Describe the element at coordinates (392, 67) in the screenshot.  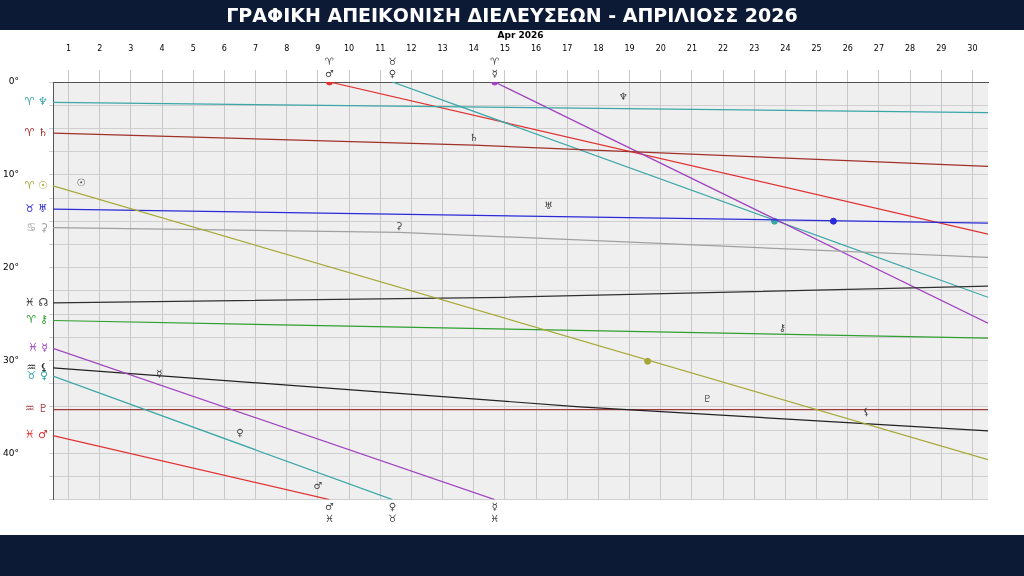
I see `annotation: ♉ ♀` at that location.